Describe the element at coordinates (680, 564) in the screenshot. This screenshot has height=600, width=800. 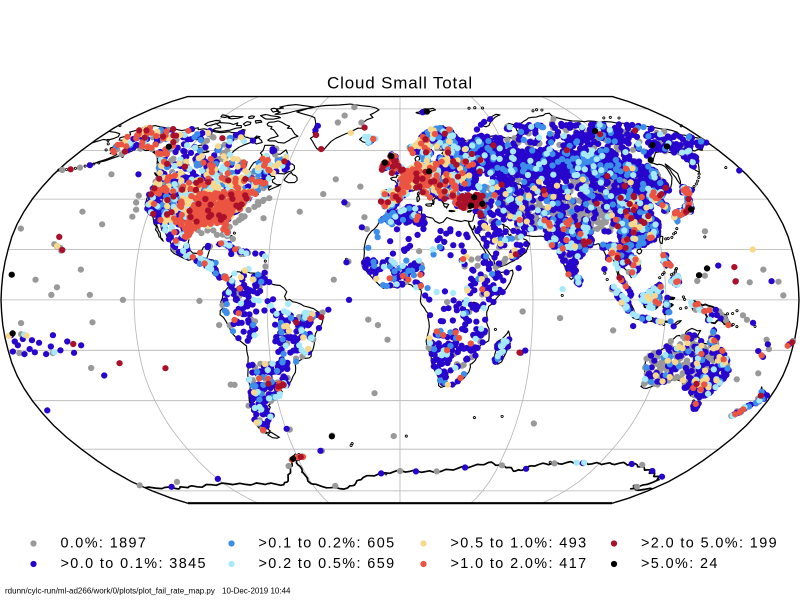
I see `svg-text: >5.0%: 24` at that location.